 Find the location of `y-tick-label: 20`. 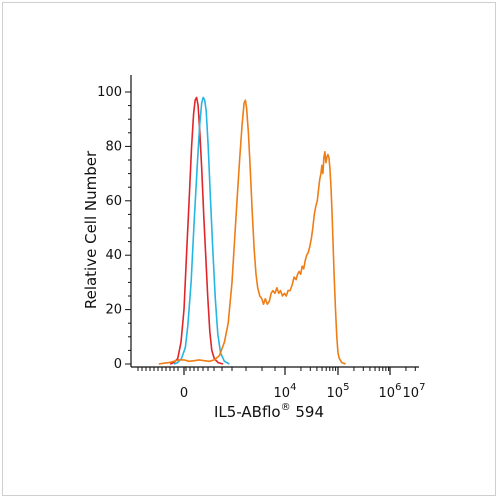

y-tick-label: 20 is located at coordinates (113, 310).